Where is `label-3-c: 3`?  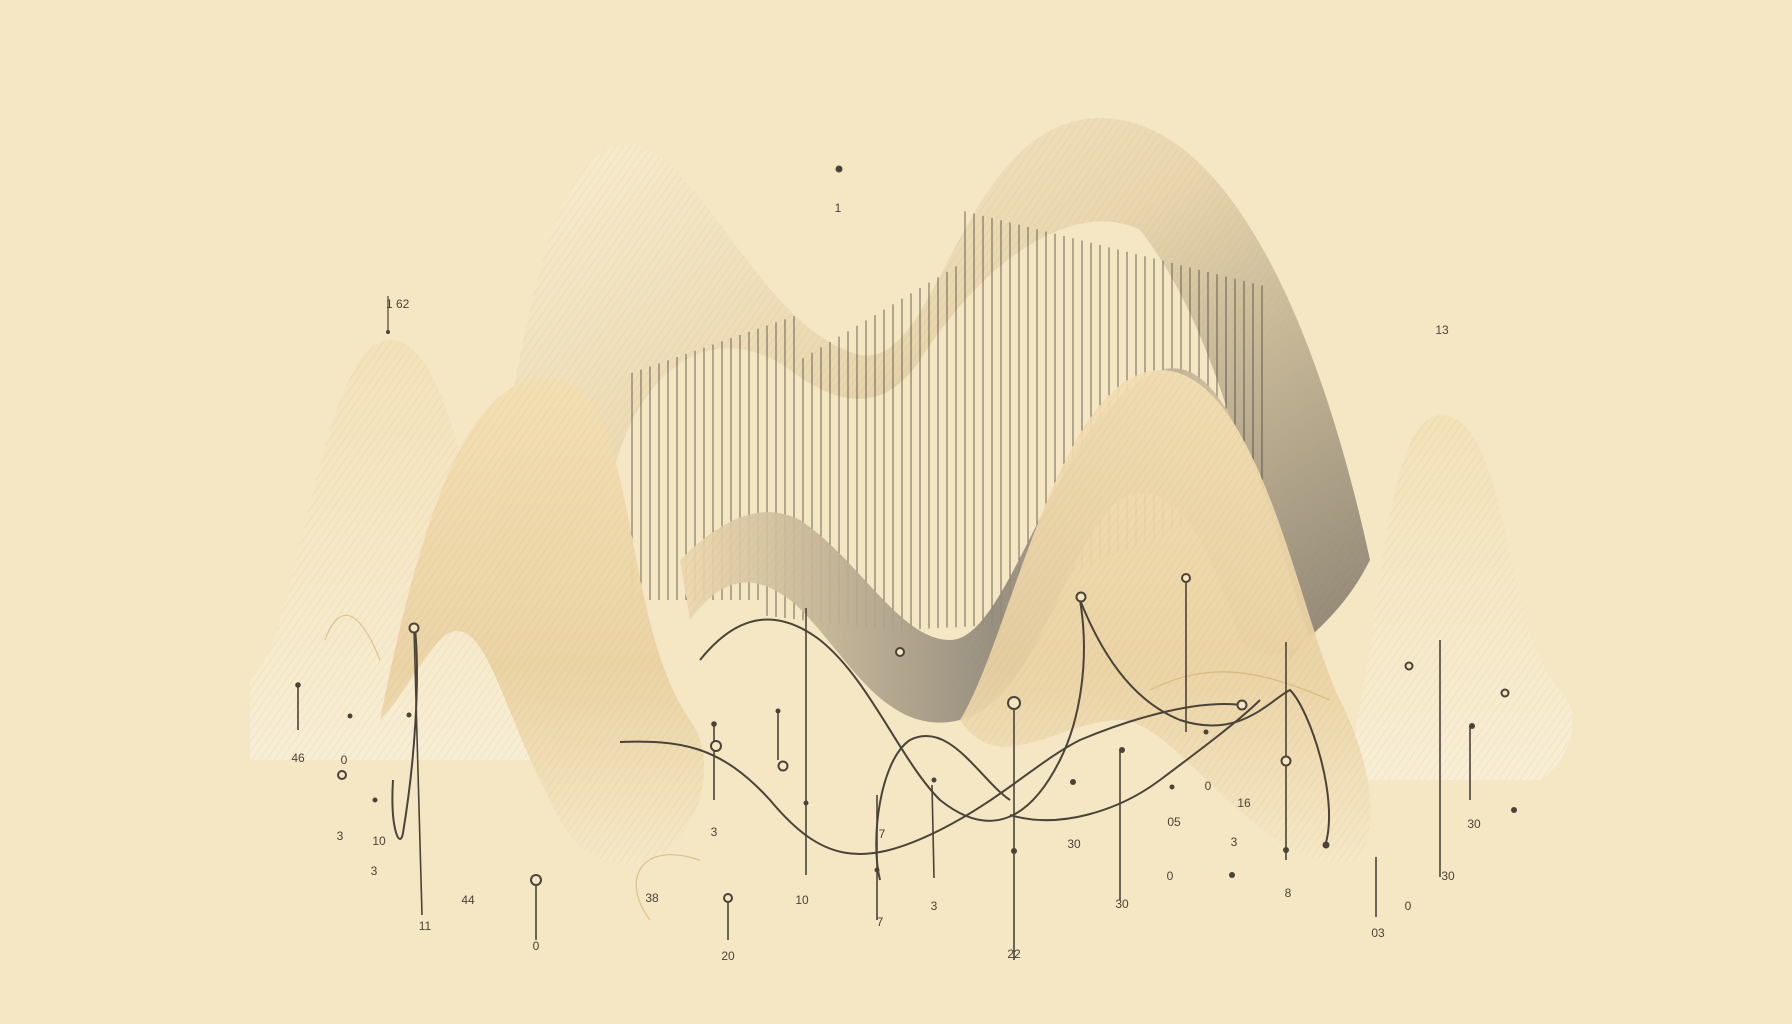
label-3-c: 3 is located at coordinates (714, 832).